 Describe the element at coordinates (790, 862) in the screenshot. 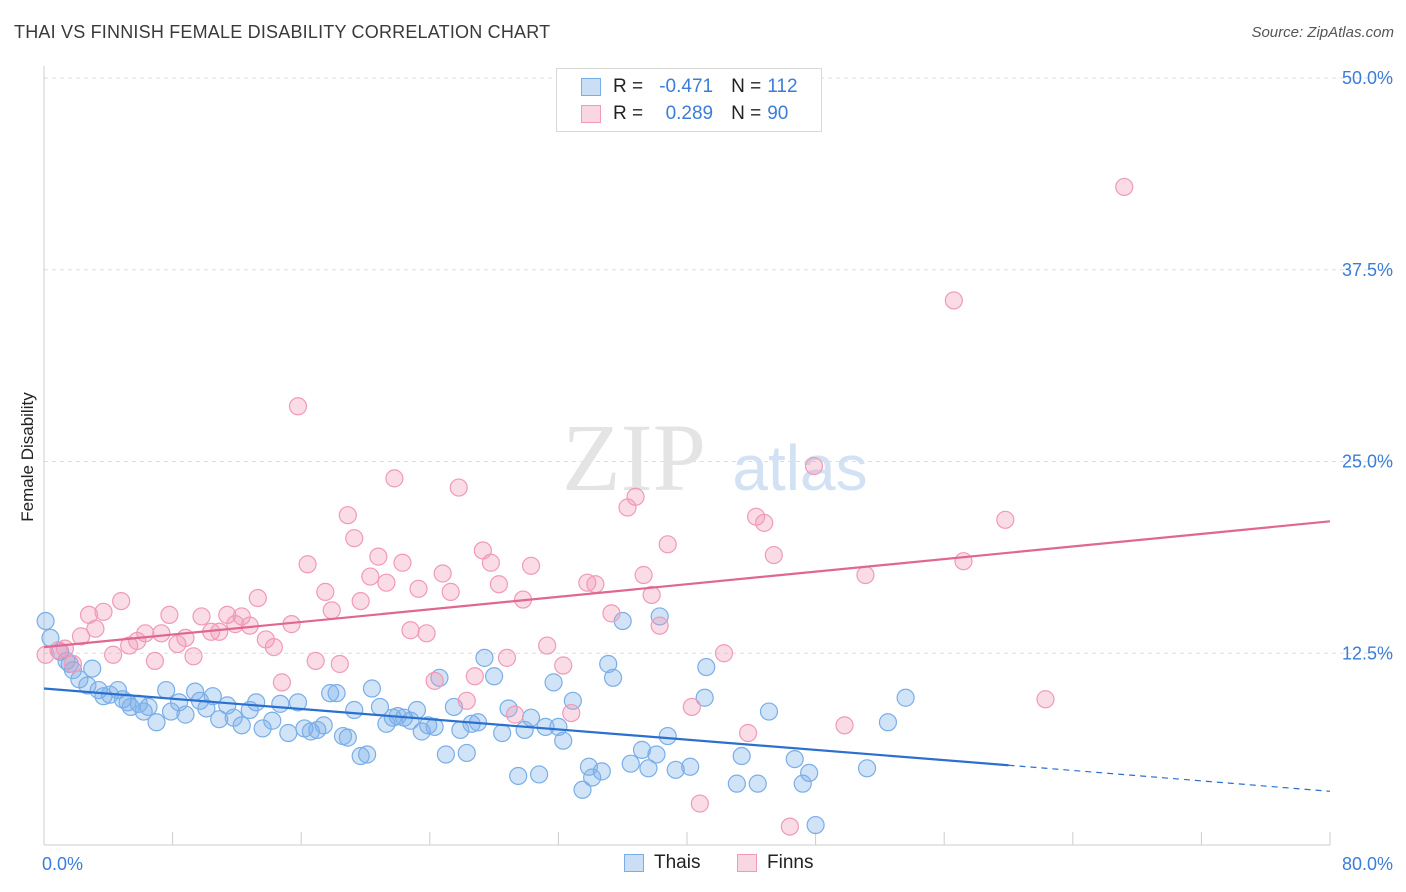

I see `legend-label-finns: Finns` at that location.